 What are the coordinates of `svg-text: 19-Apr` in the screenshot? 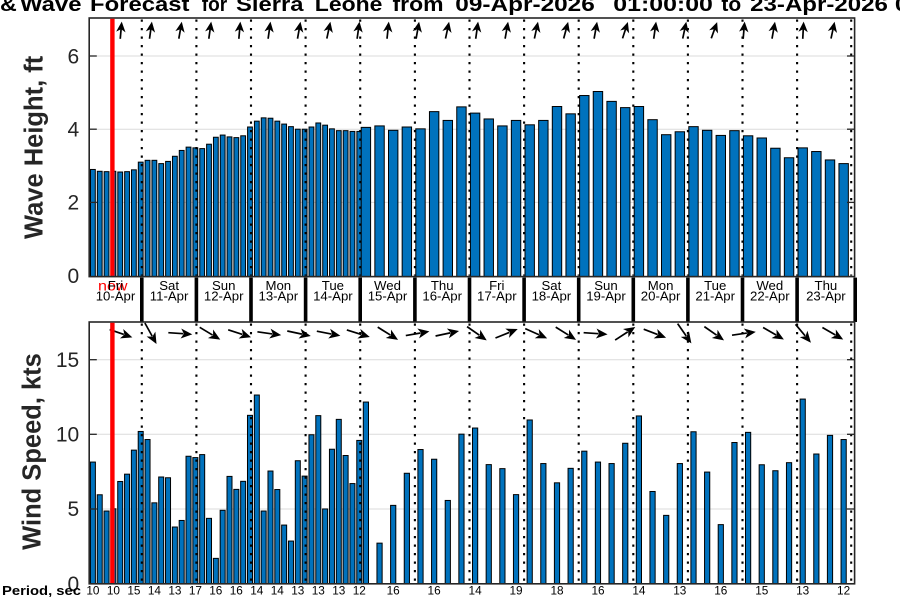 It's located at (606, 296).